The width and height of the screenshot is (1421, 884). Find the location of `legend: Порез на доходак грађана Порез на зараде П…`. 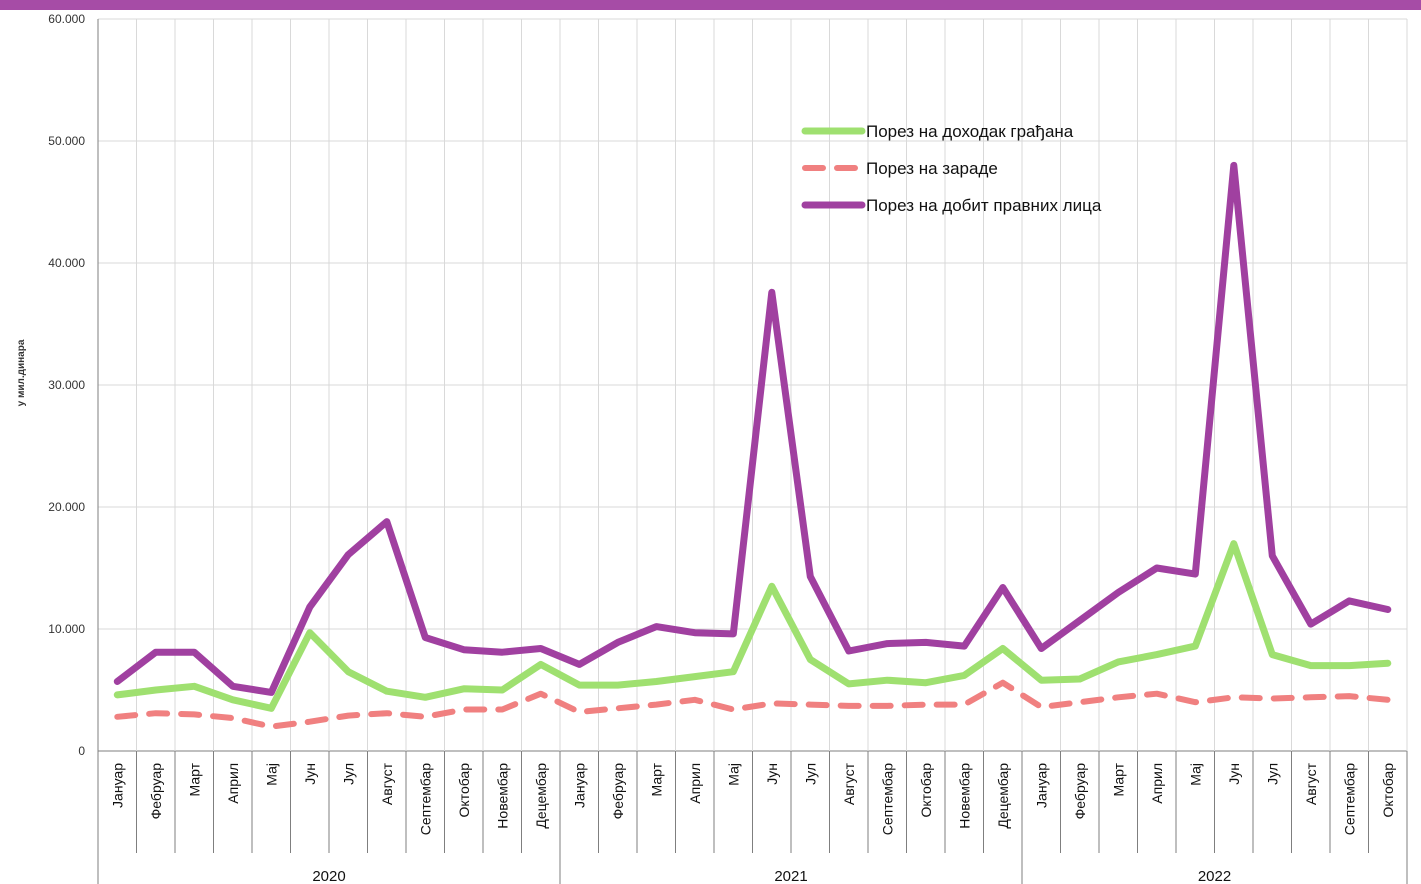

legend: Порез на доходак грађана Порез на зараде П… is located at coordinates (951, 168).